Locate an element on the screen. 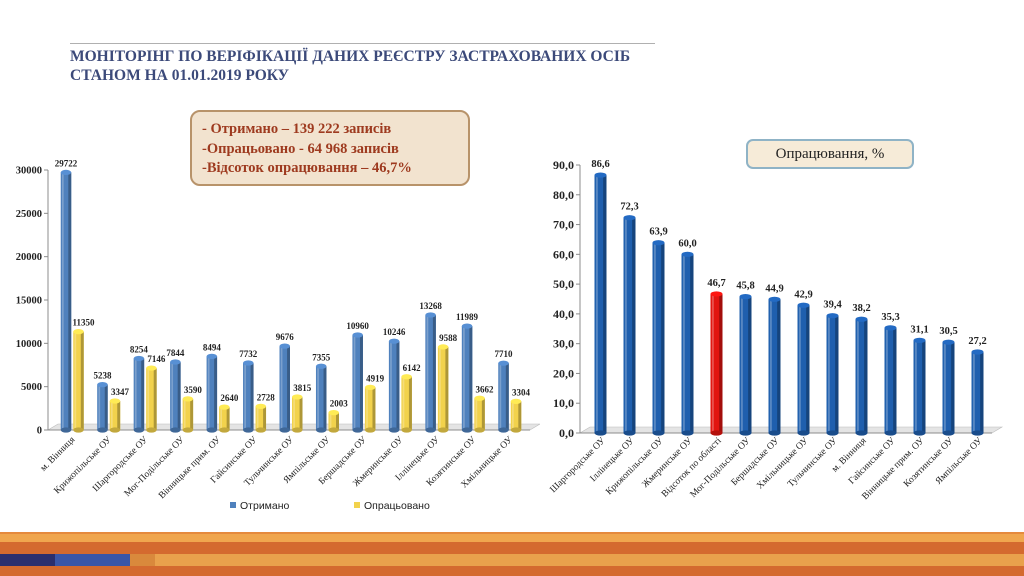 Image resolution: width=1024 pixels, height=576 pixels. legend-received-swatch is located at coordinates (233, 505).